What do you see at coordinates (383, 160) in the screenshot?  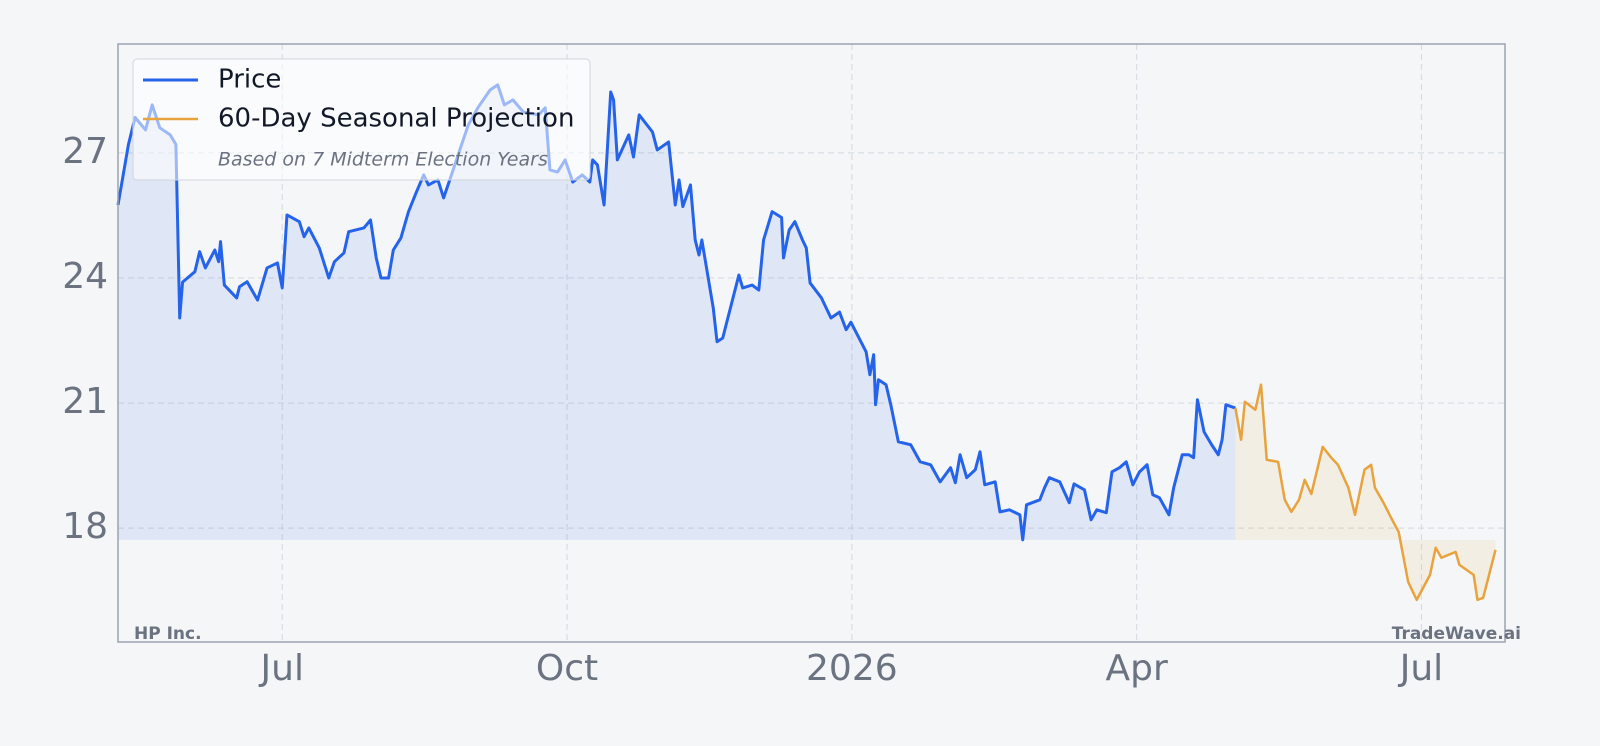 I see `legend-note: Based on 7 Midterm Election Years` at bounding box center [383, 160].